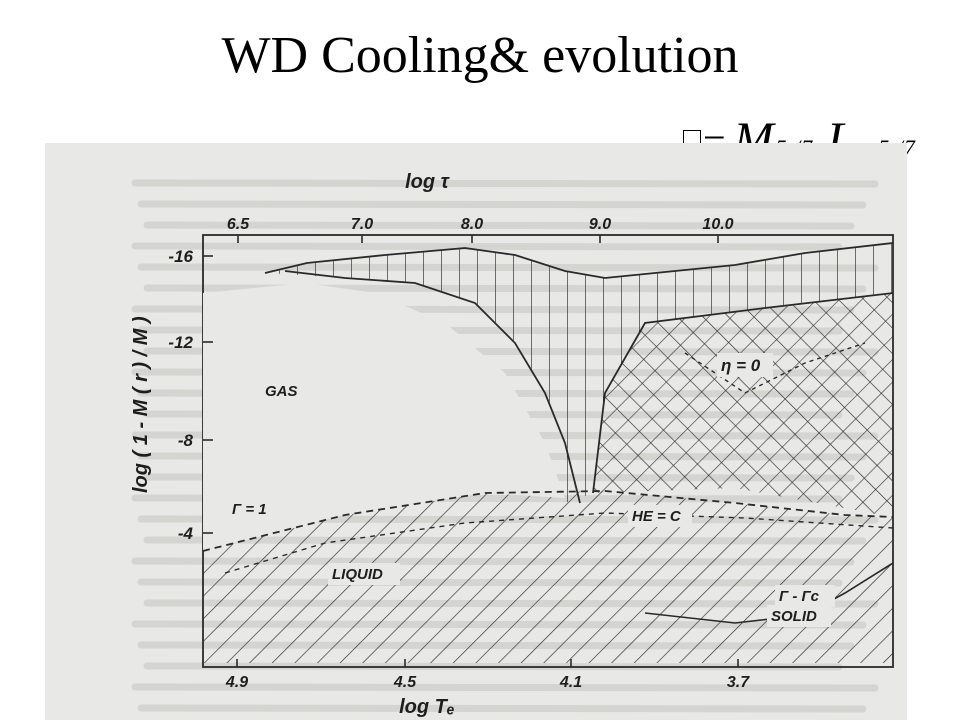 Image resolution: width=960 pixels, height=720 pixels. I want to click on gas-region, so click(384, 417).